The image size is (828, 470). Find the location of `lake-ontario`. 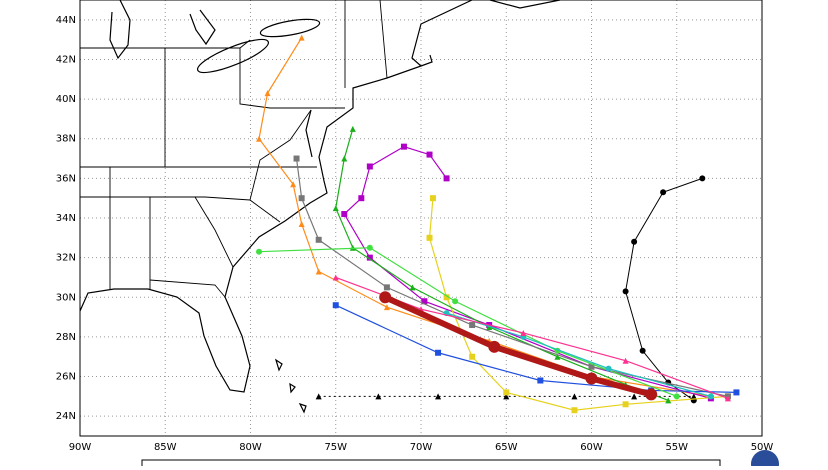

lake-ontario is located at coordinates (290, 28).